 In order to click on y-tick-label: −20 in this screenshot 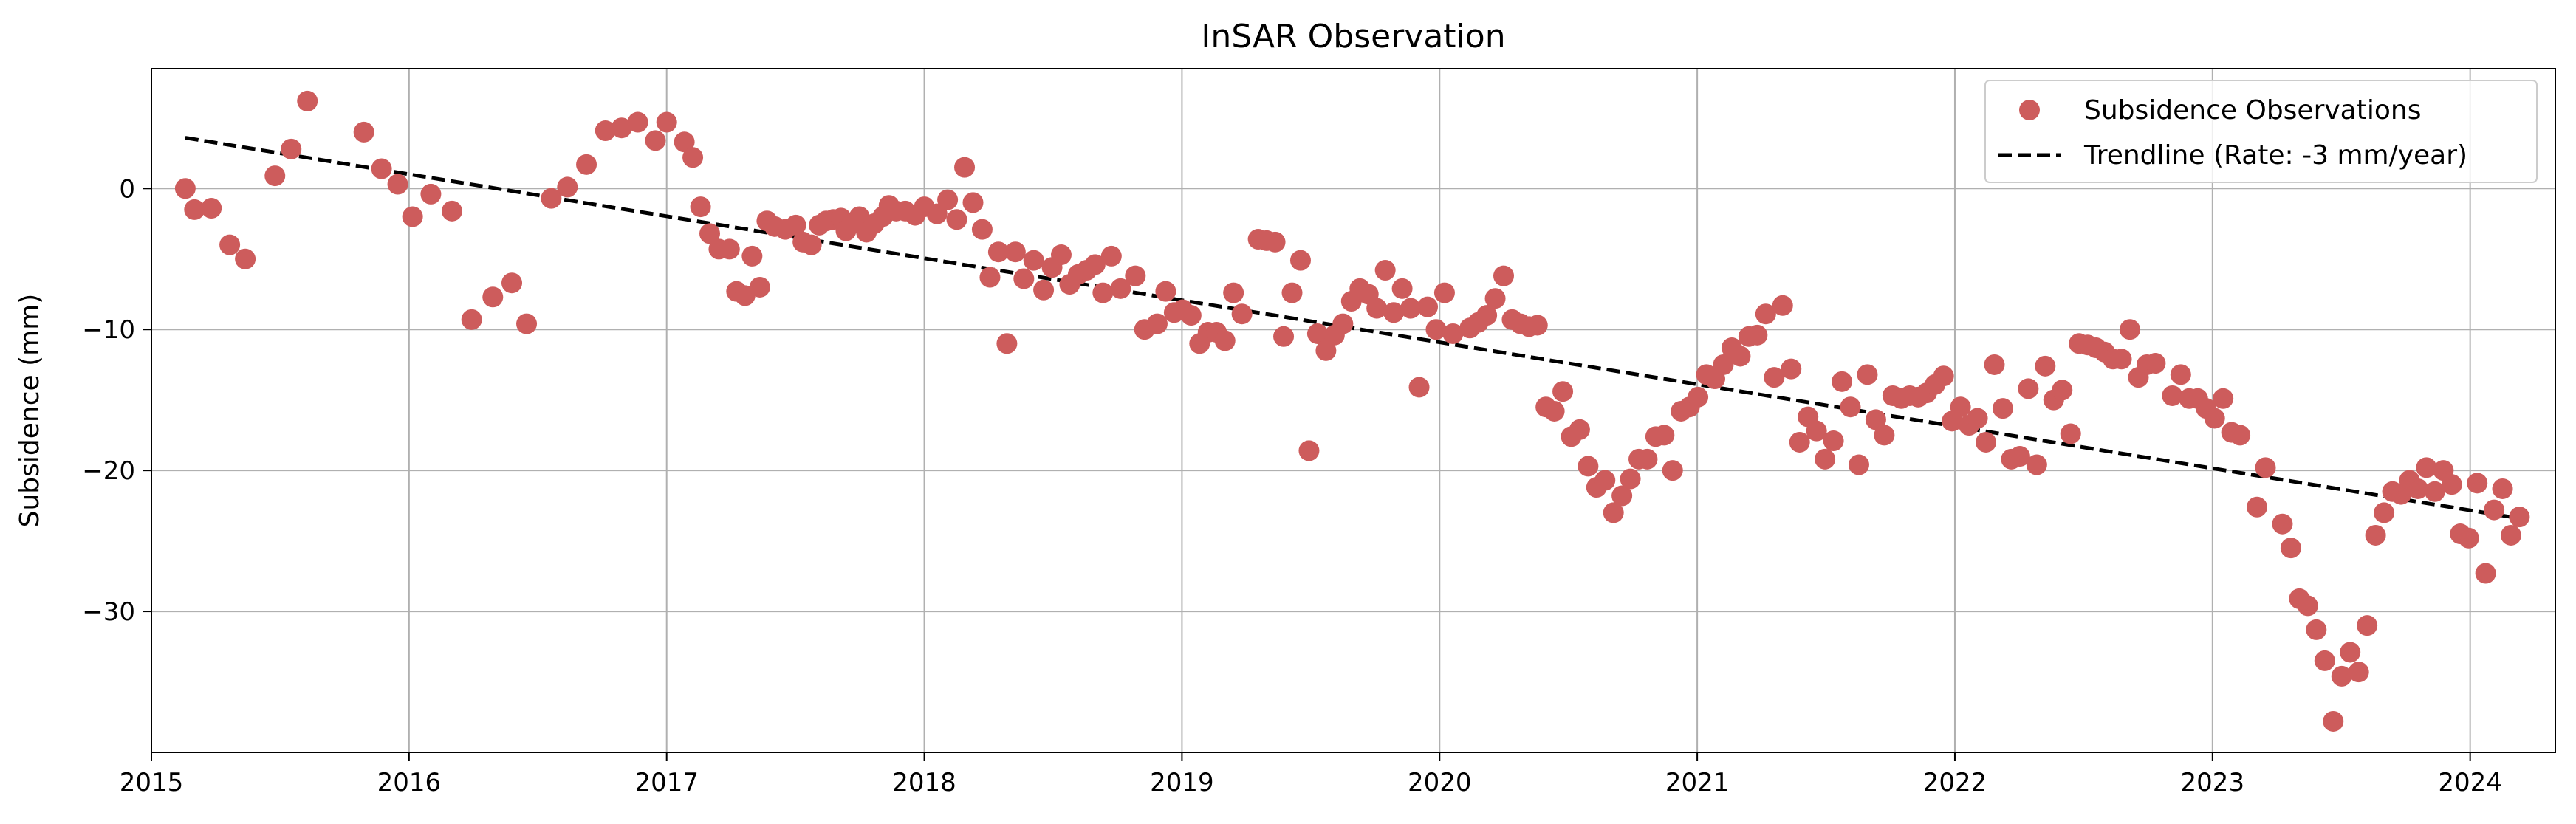, I will do `click(108, 471)`.